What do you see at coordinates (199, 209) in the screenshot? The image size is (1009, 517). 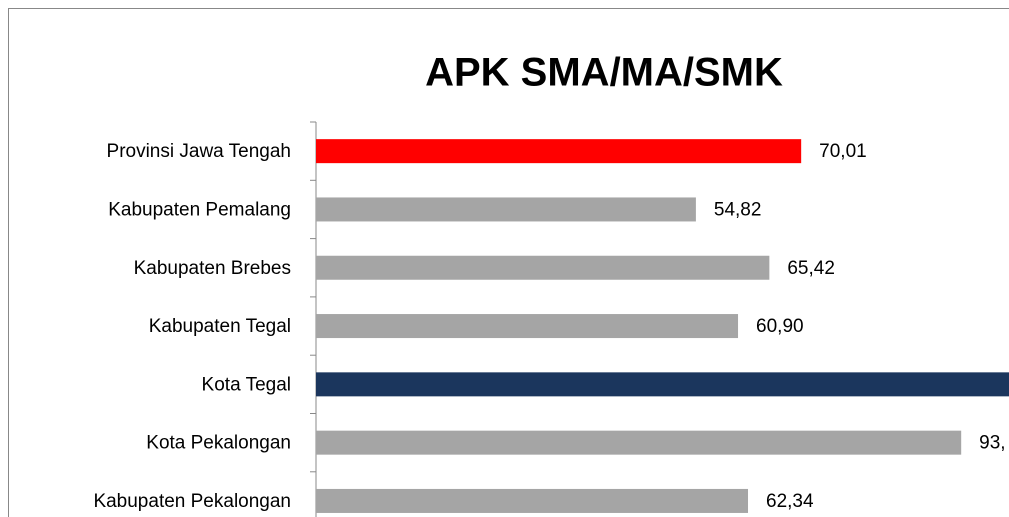 I see `category-label: Kabupaten Pemalang` at bounding box center [199, 209].